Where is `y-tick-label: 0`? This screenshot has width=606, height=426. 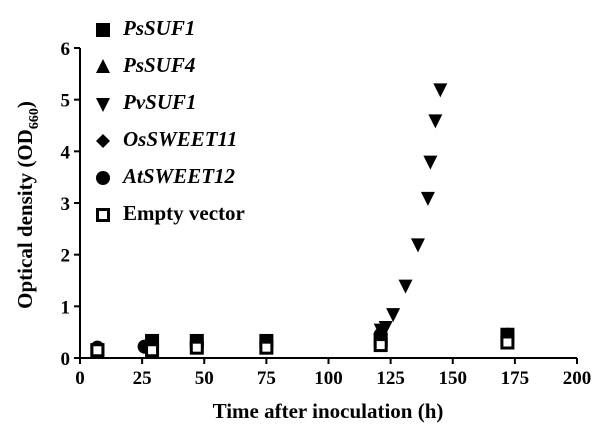 y-tick-label: 0 is located at coordinates (66, 359).